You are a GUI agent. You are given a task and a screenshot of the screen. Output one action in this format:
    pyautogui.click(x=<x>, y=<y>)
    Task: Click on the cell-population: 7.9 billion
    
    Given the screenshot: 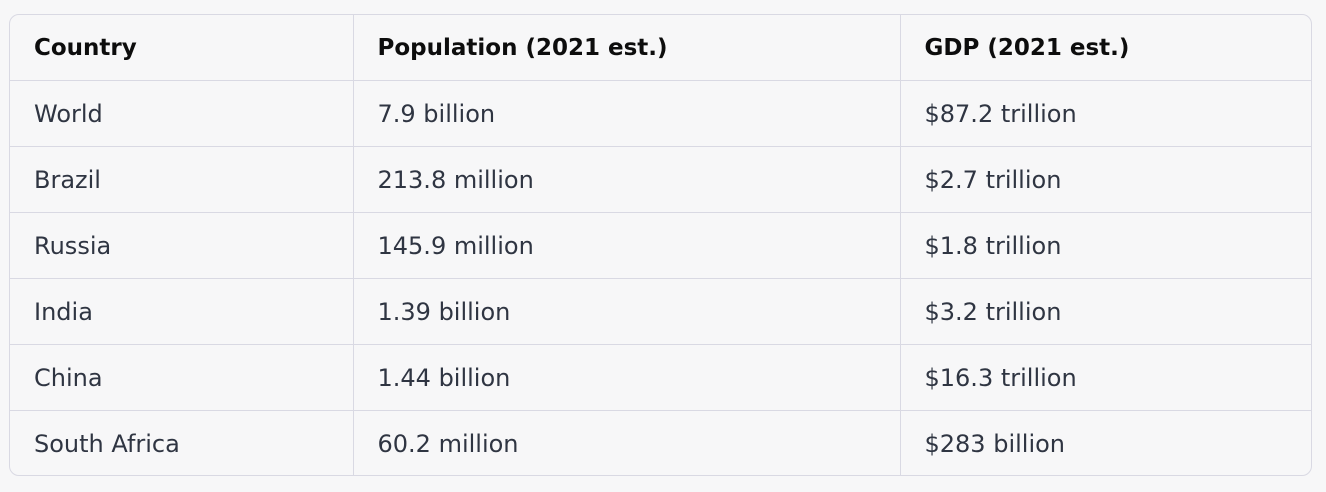 What is the action you would take?
    pyautogui.click(x=627, y=113)
    